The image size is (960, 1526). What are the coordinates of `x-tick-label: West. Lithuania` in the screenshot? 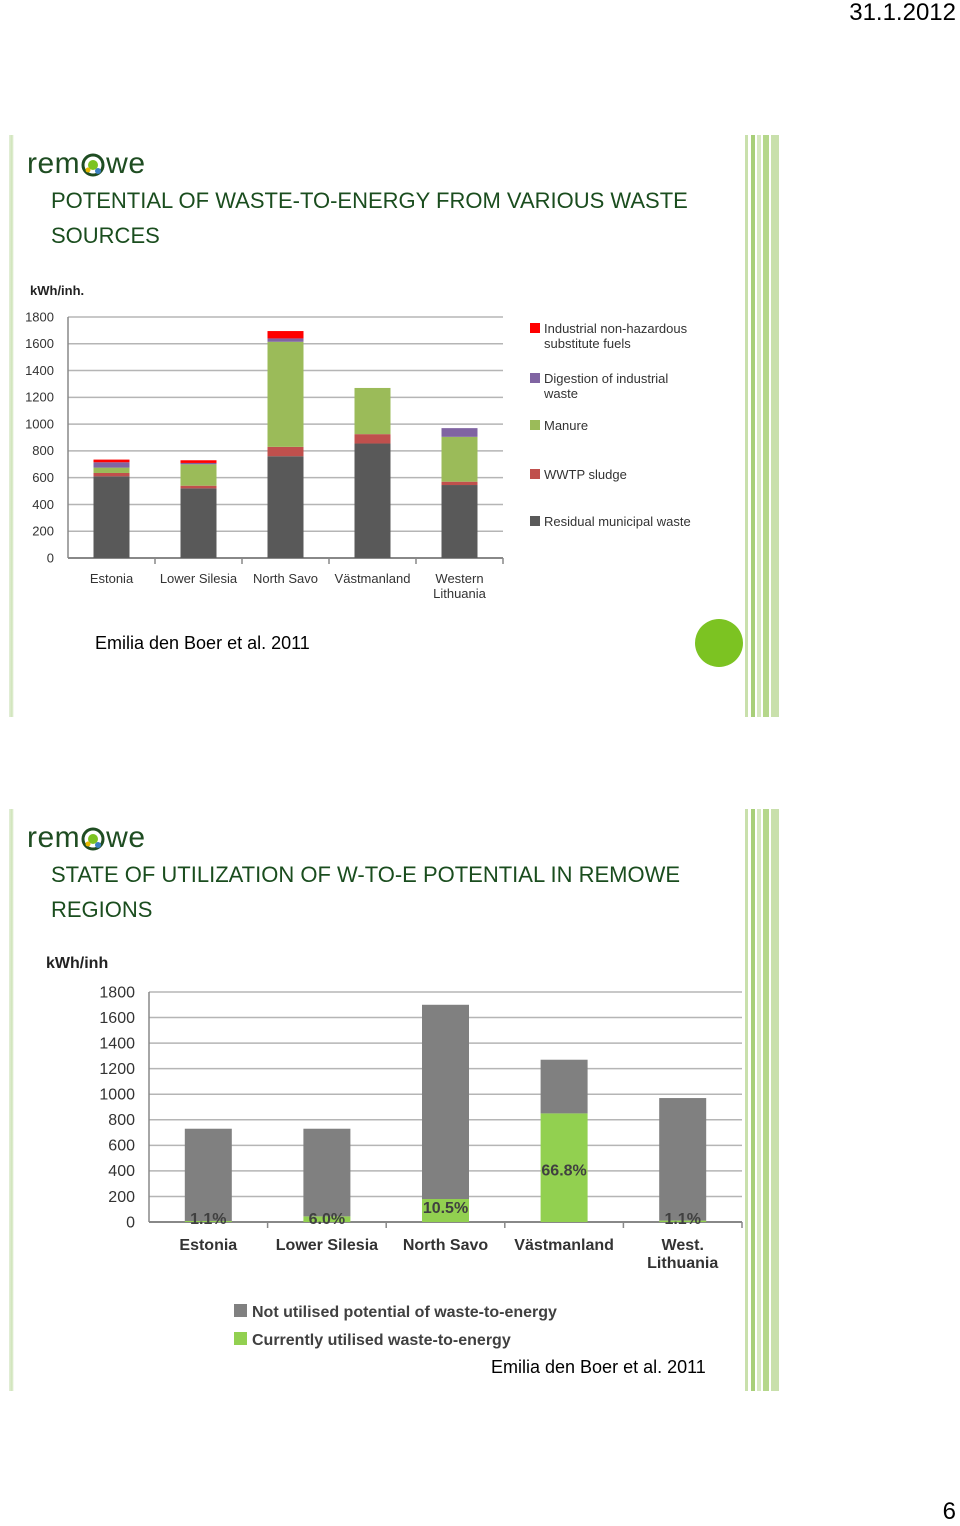 It's located at (682, 1254).